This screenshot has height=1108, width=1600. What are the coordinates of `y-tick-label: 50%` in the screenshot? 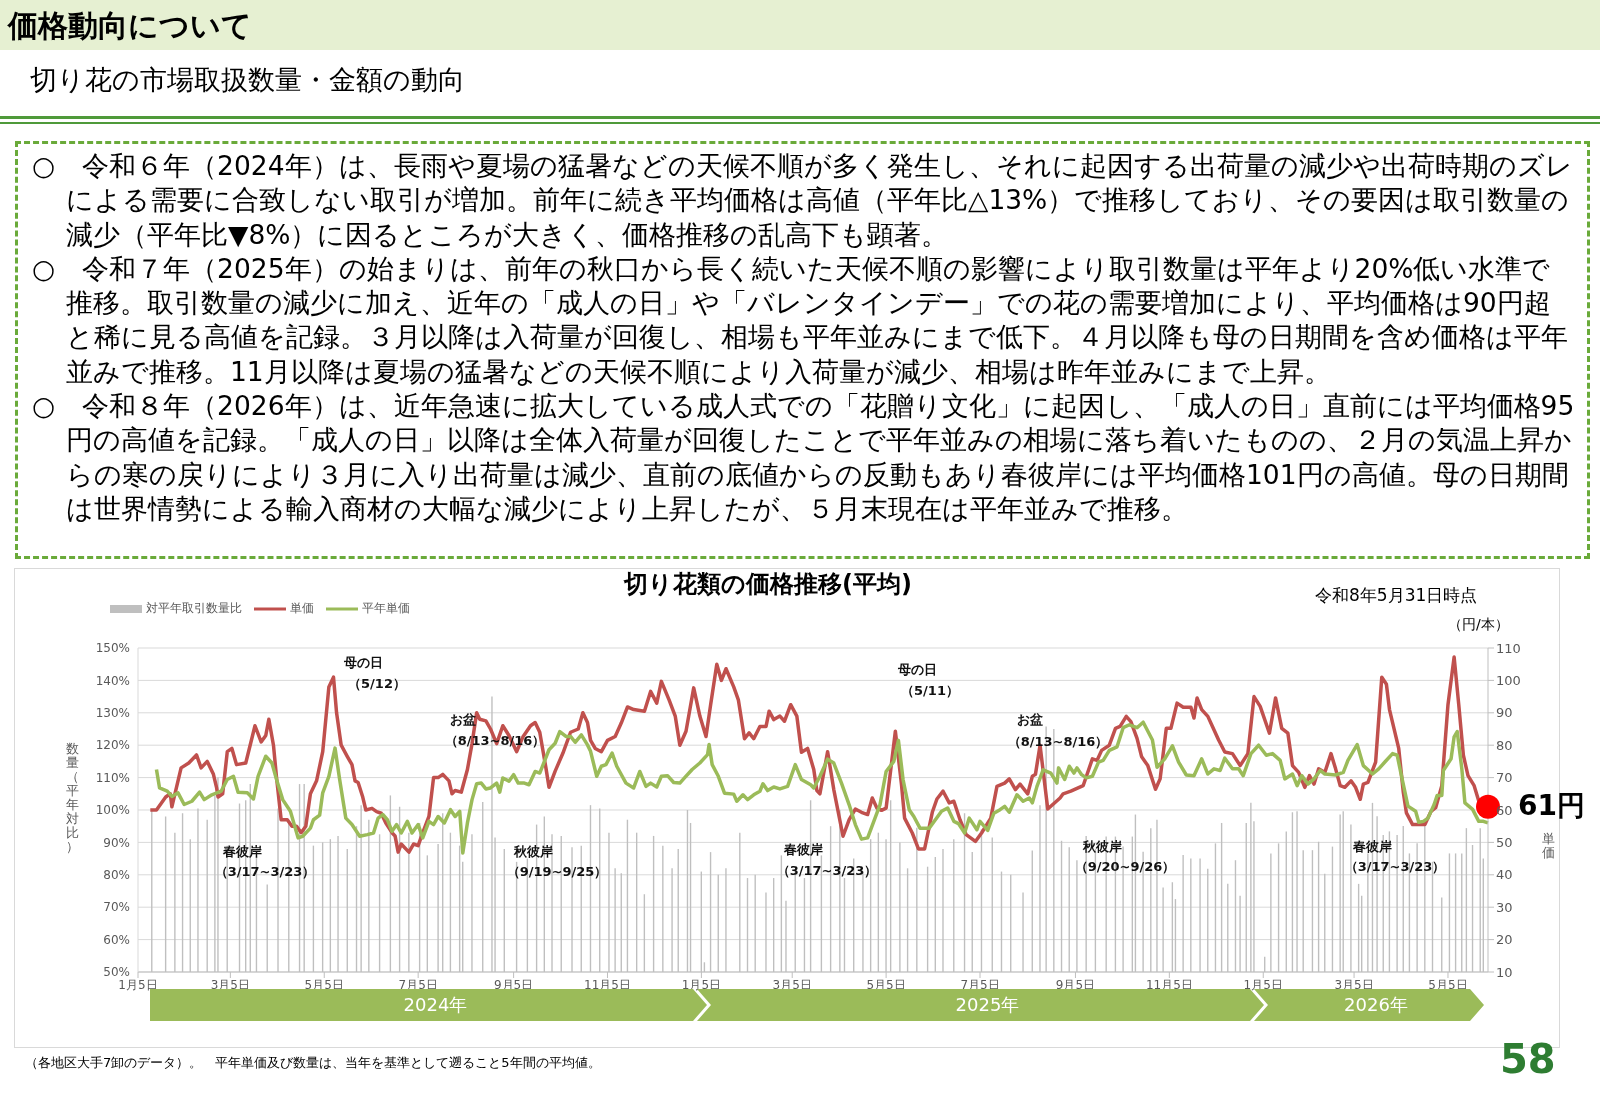 It's located at (116, 972).